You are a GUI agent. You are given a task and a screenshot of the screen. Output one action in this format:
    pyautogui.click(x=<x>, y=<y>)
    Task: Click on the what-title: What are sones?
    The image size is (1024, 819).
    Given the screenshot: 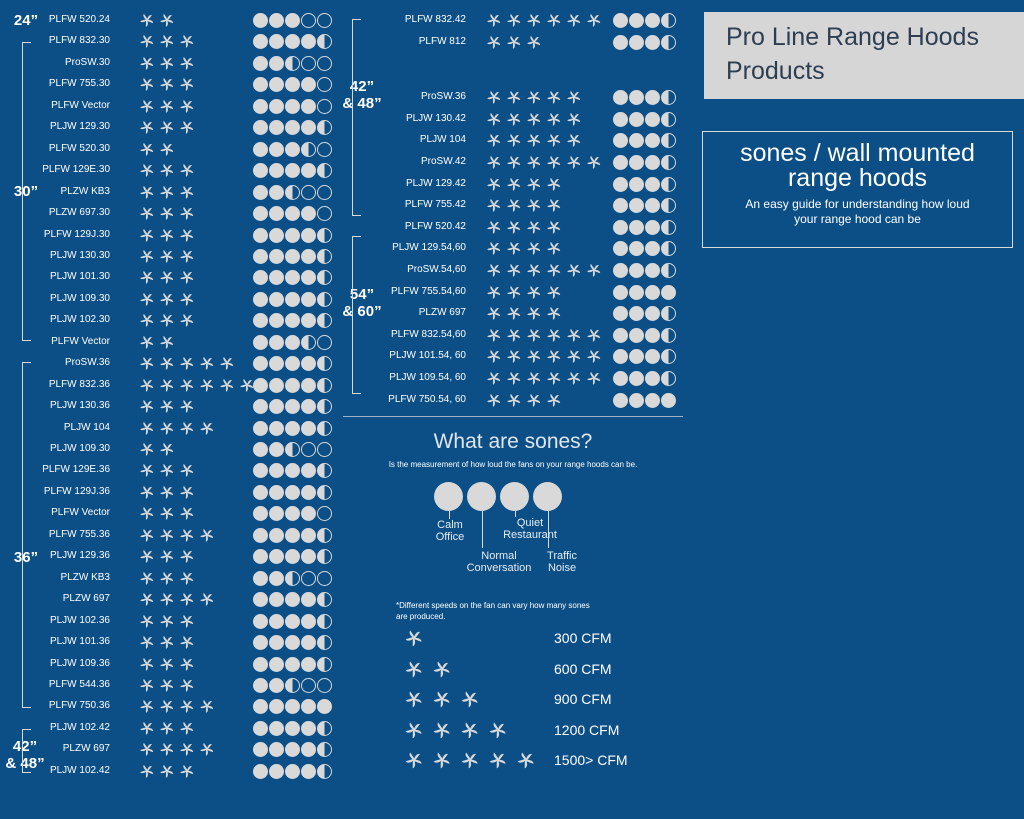 What is the action you would take?
    pyautogui.click(x=513, y=441)
    